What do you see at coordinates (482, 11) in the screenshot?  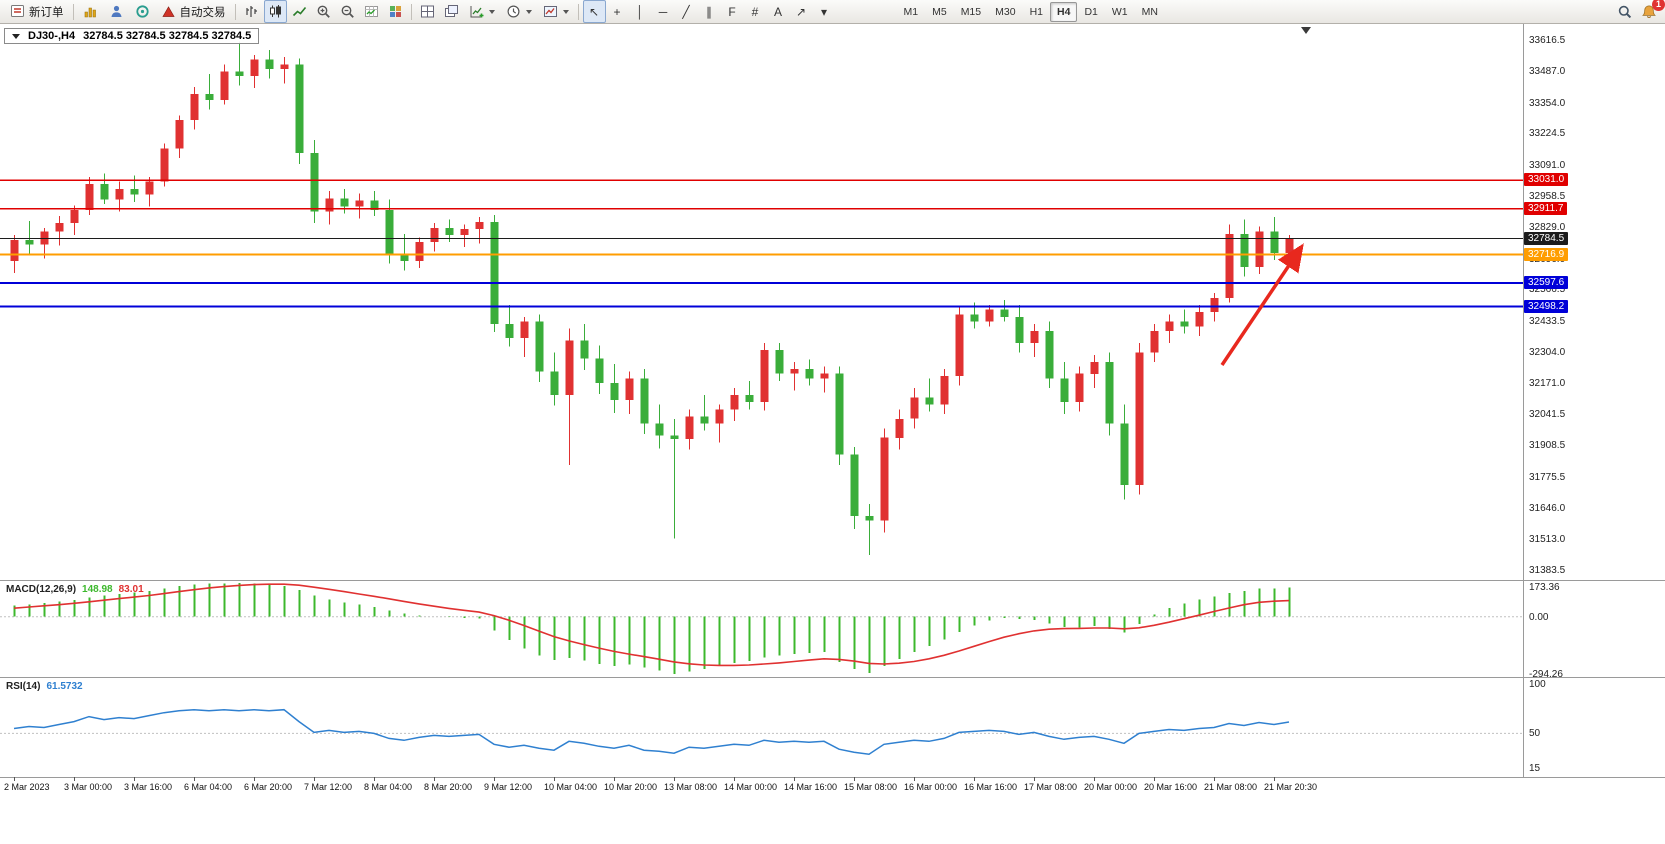 I see `new-chart-button` at bounding box center [482, 11].